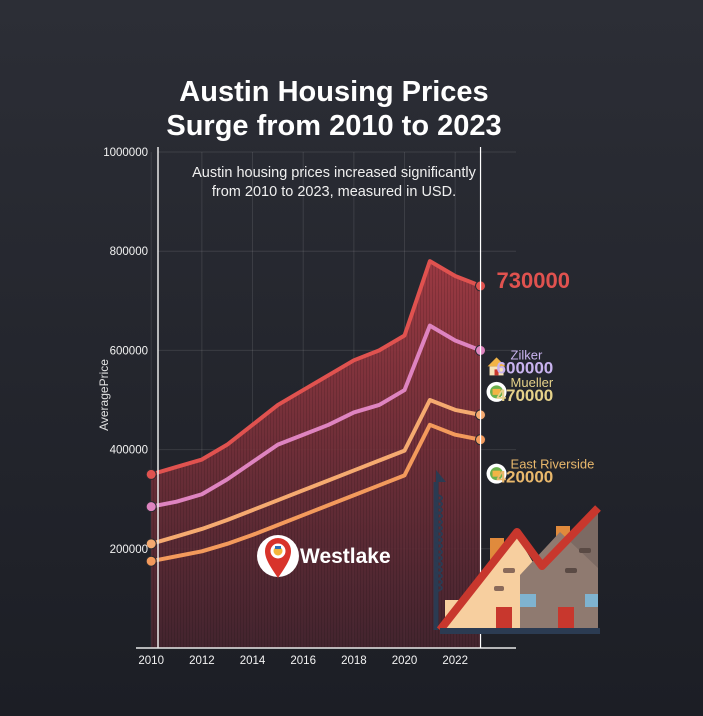 The width and height of the screenshot is (703, 716). What do you see at coordinates (527, 354) in the screenshot?
I see `series-name-label: Zilker` at bounding box center [527, 354].